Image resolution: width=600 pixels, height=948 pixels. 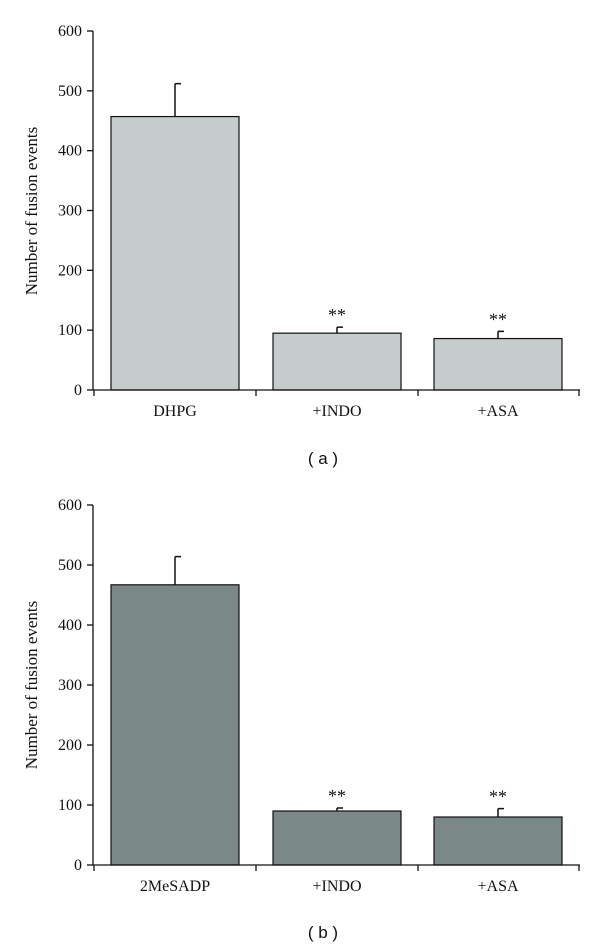 What do you see at coordinates (175, 886) in the screenshot?
I see `x-tick-label: 2MeSADP` at bounding box center [175, 886].